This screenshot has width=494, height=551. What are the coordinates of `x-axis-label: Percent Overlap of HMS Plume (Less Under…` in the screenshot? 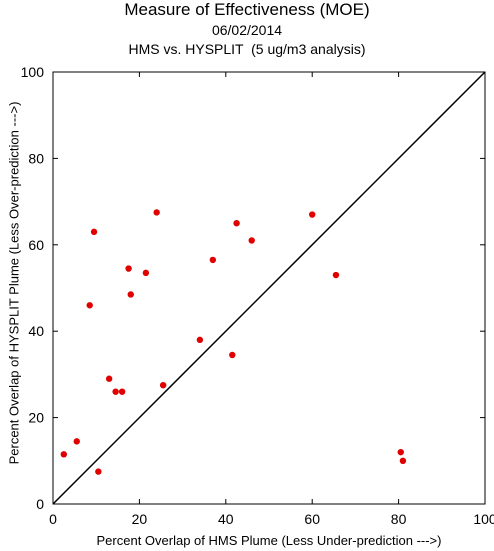 It's located at (269, 540).